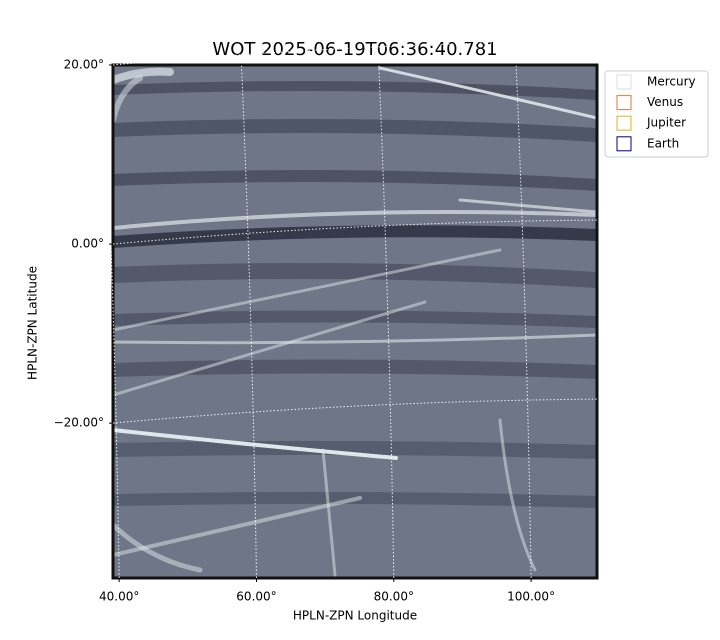 This screenshot has width=720, height=640. I want to click on x-tick-label: 80.00°, so click(394, 597).